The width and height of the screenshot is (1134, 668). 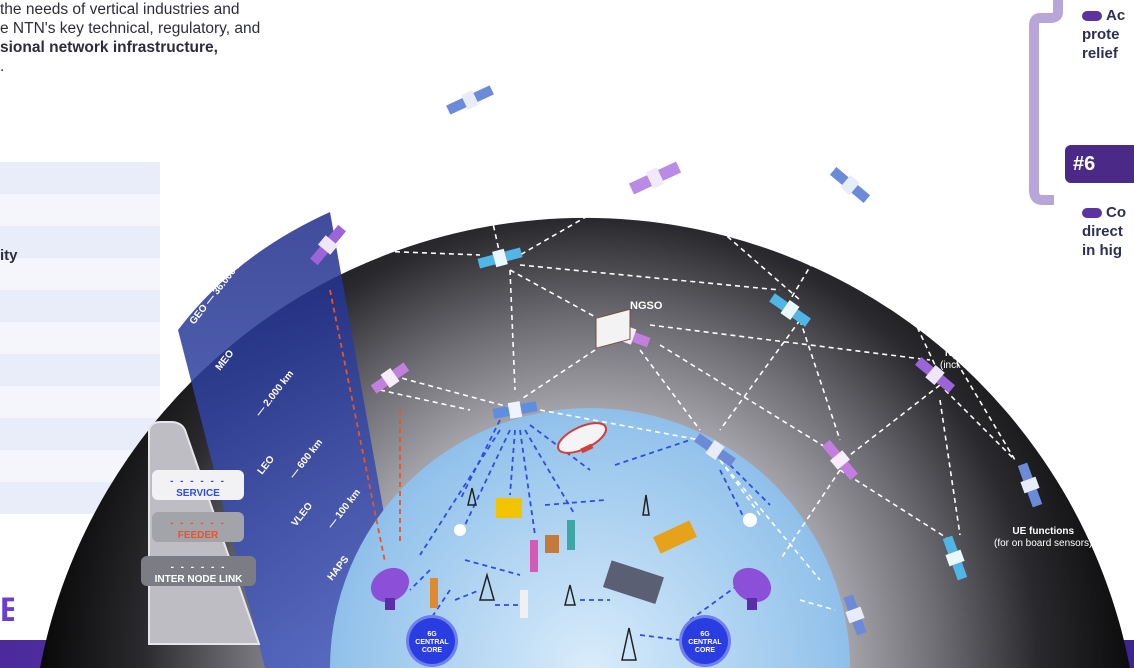 What do you see at coordinates (868, 156) in the screenshot?
I see `gso-label-right: GSO` at bounding box center [868, 156].